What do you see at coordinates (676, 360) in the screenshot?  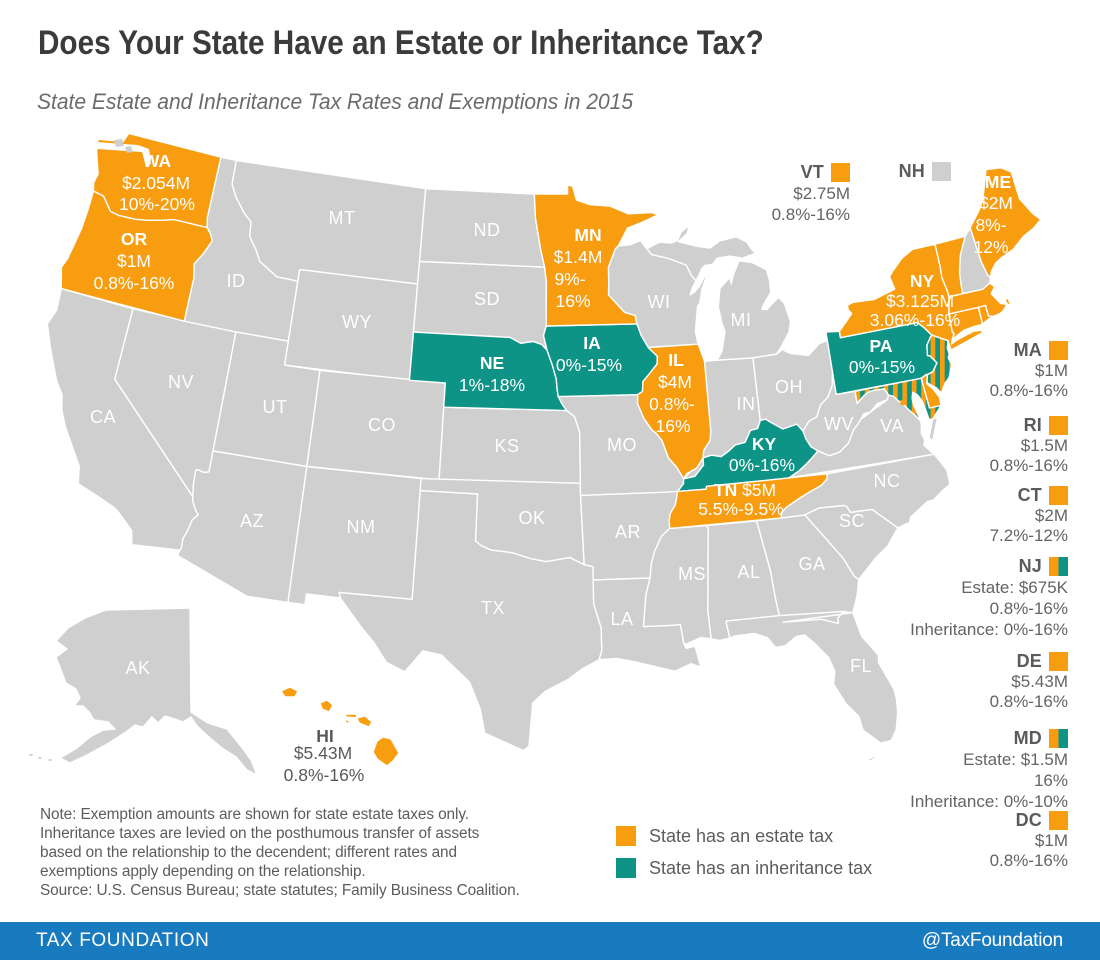 I see `svg-text: IL` at bounding box center [676, 360].